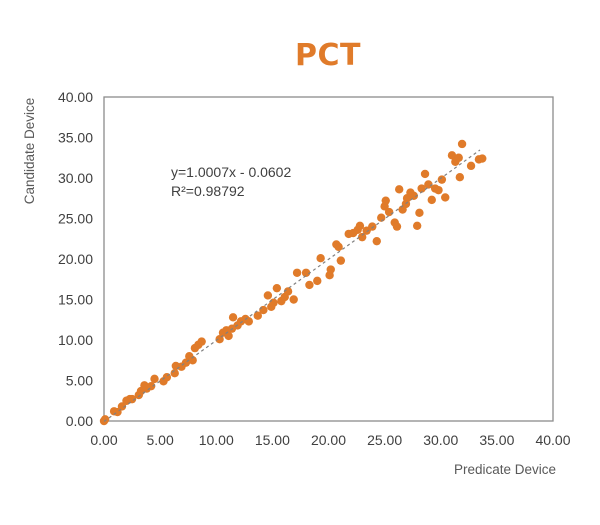 This screenshot has height=525, width=600. What do you see at coordinates (103, 440) in the screenshot?
I see `x-tick-label: 0.00` at bounding box center [103, 440].